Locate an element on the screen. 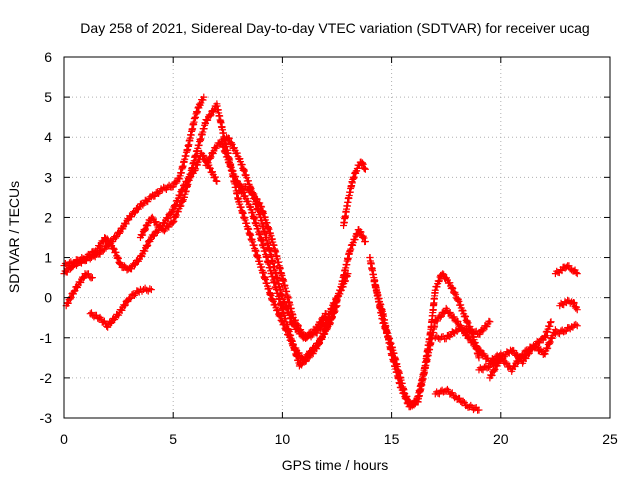  x-tick-label: 0 is located at coordinates (64, 439).